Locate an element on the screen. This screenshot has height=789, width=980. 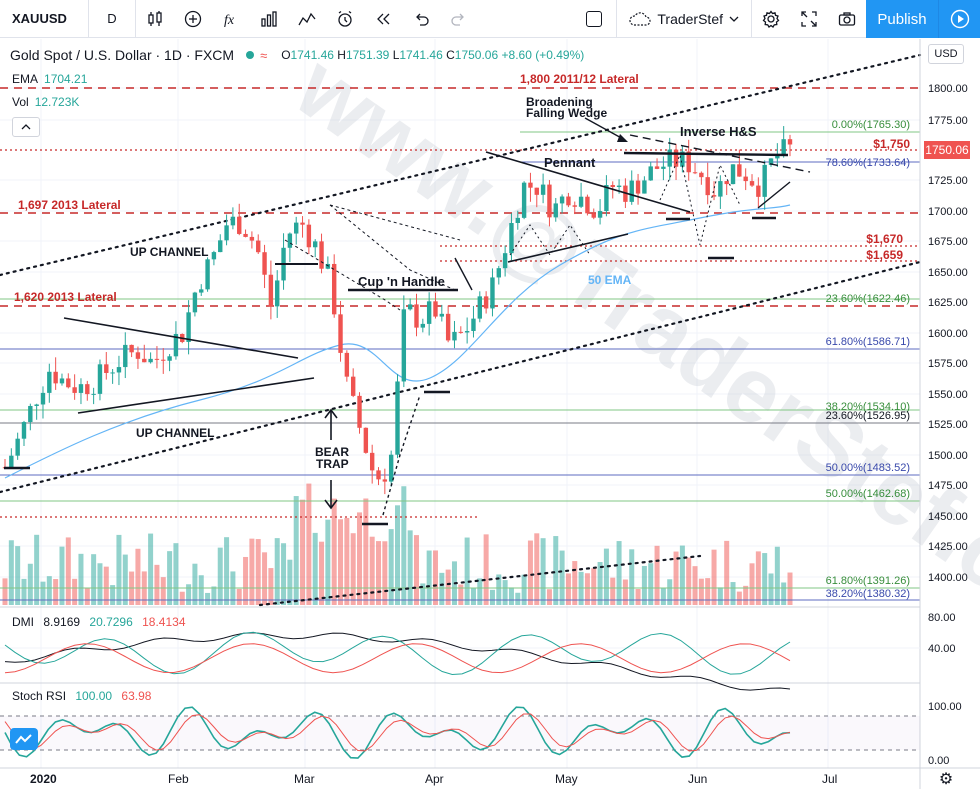
price-tick: 1500.00 is located at coordinates (948, 456).